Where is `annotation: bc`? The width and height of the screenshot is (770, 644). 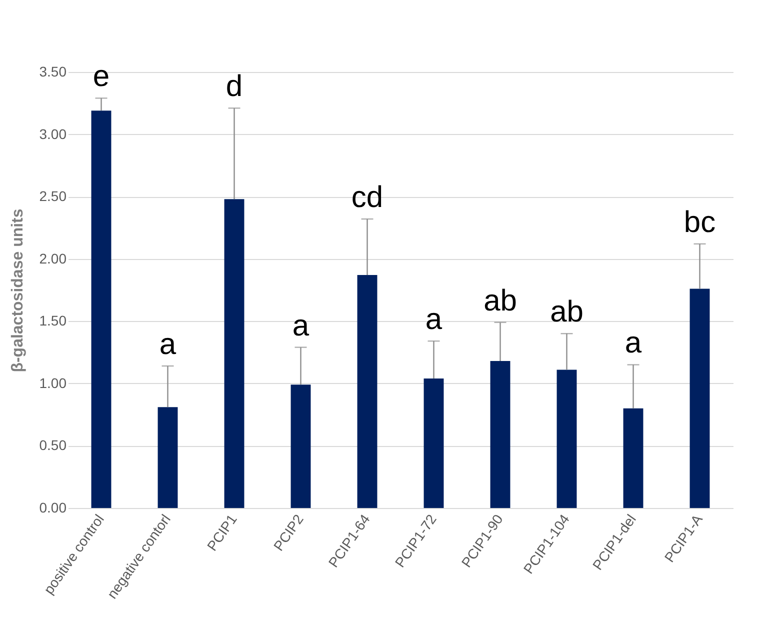 annotation: bc is located at coordinates (700, 222).